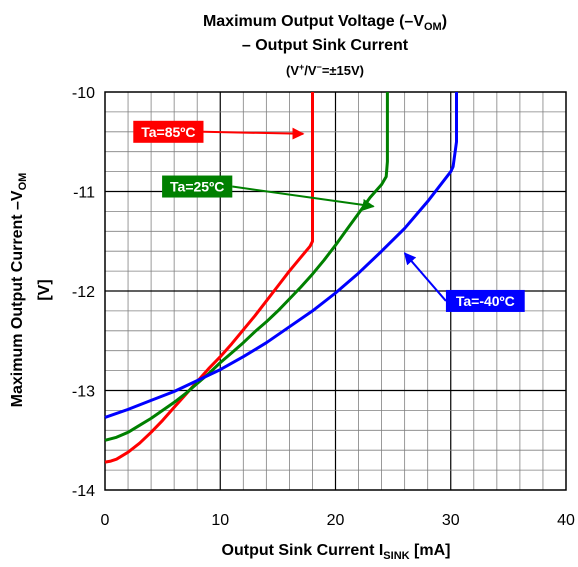 This screenshot has height=567, width=578. Describe the element at coordinates (444, 21) in the screenshot. I see `chart-title-end: )` at that location.